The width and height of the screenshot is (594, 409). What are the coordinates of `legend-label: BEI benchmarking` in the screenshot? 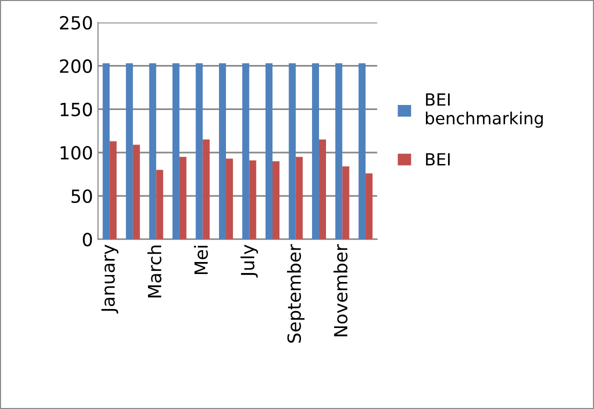 It's located at (484, 110).